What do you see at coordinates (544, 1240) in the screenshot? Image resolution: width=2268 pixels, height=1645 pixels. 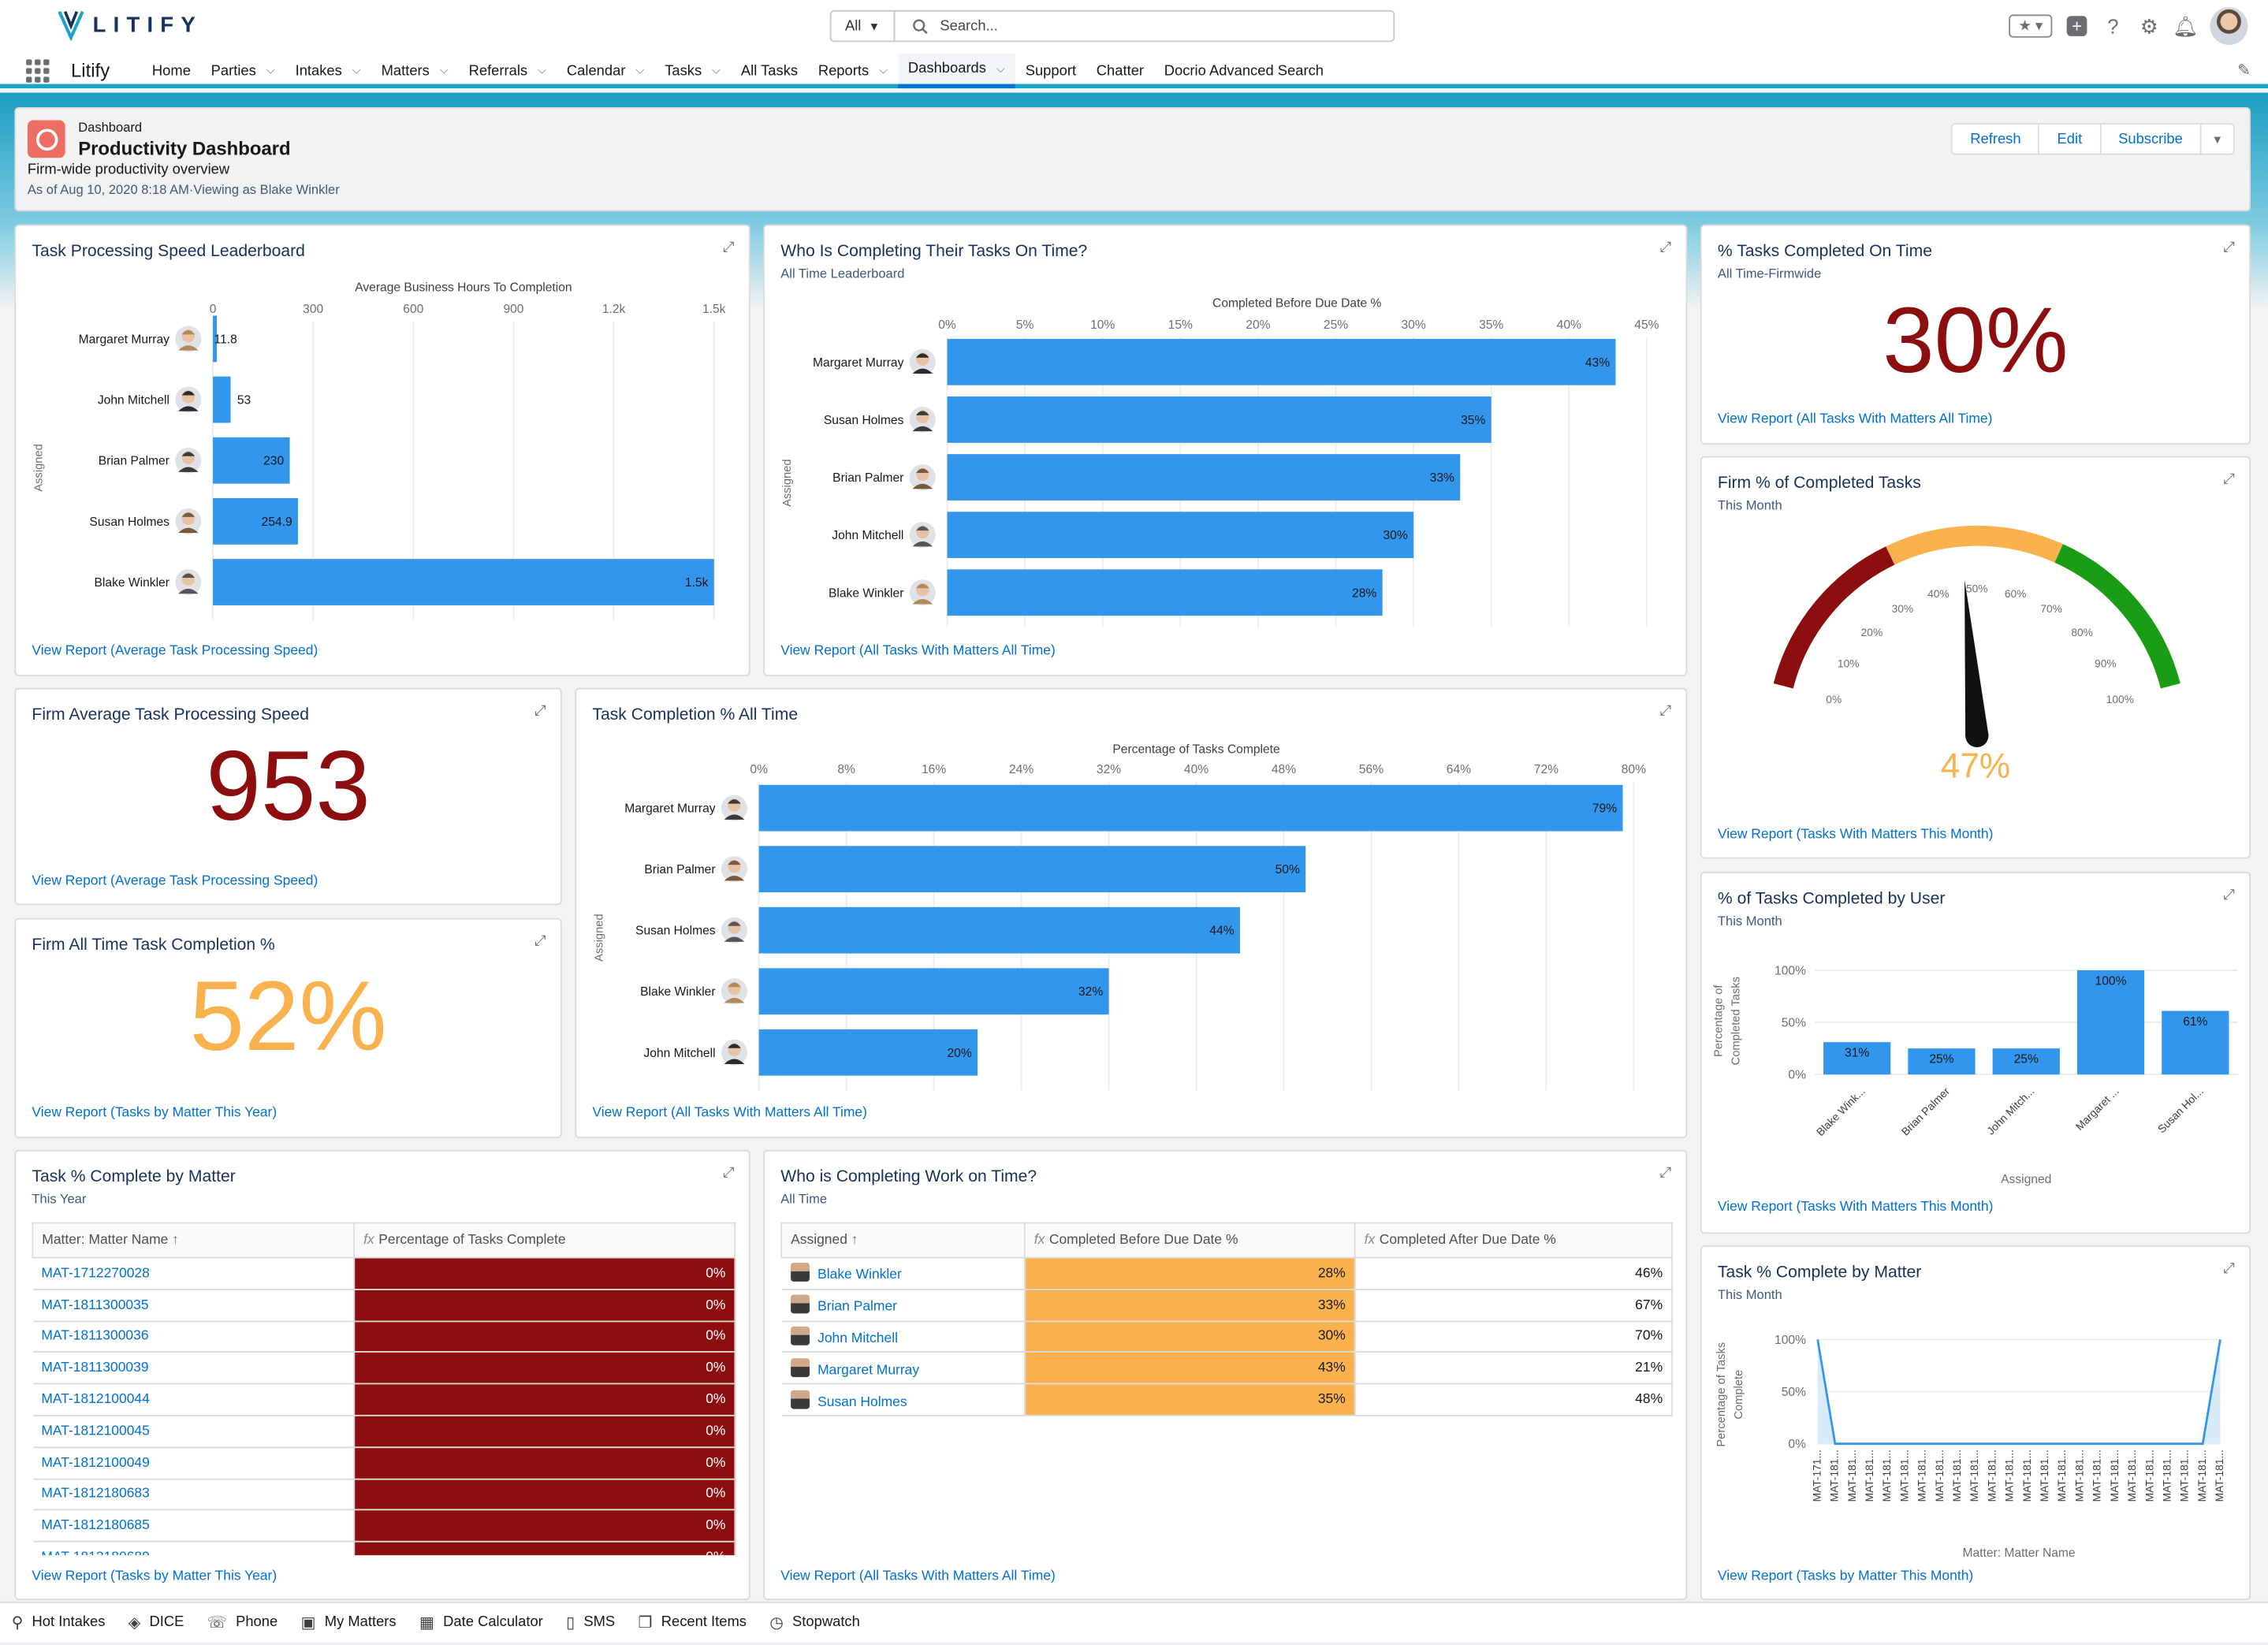 I see `column-header-percentage: fx Percentage of Tasks Complete` at bounding box center [544, 1240].